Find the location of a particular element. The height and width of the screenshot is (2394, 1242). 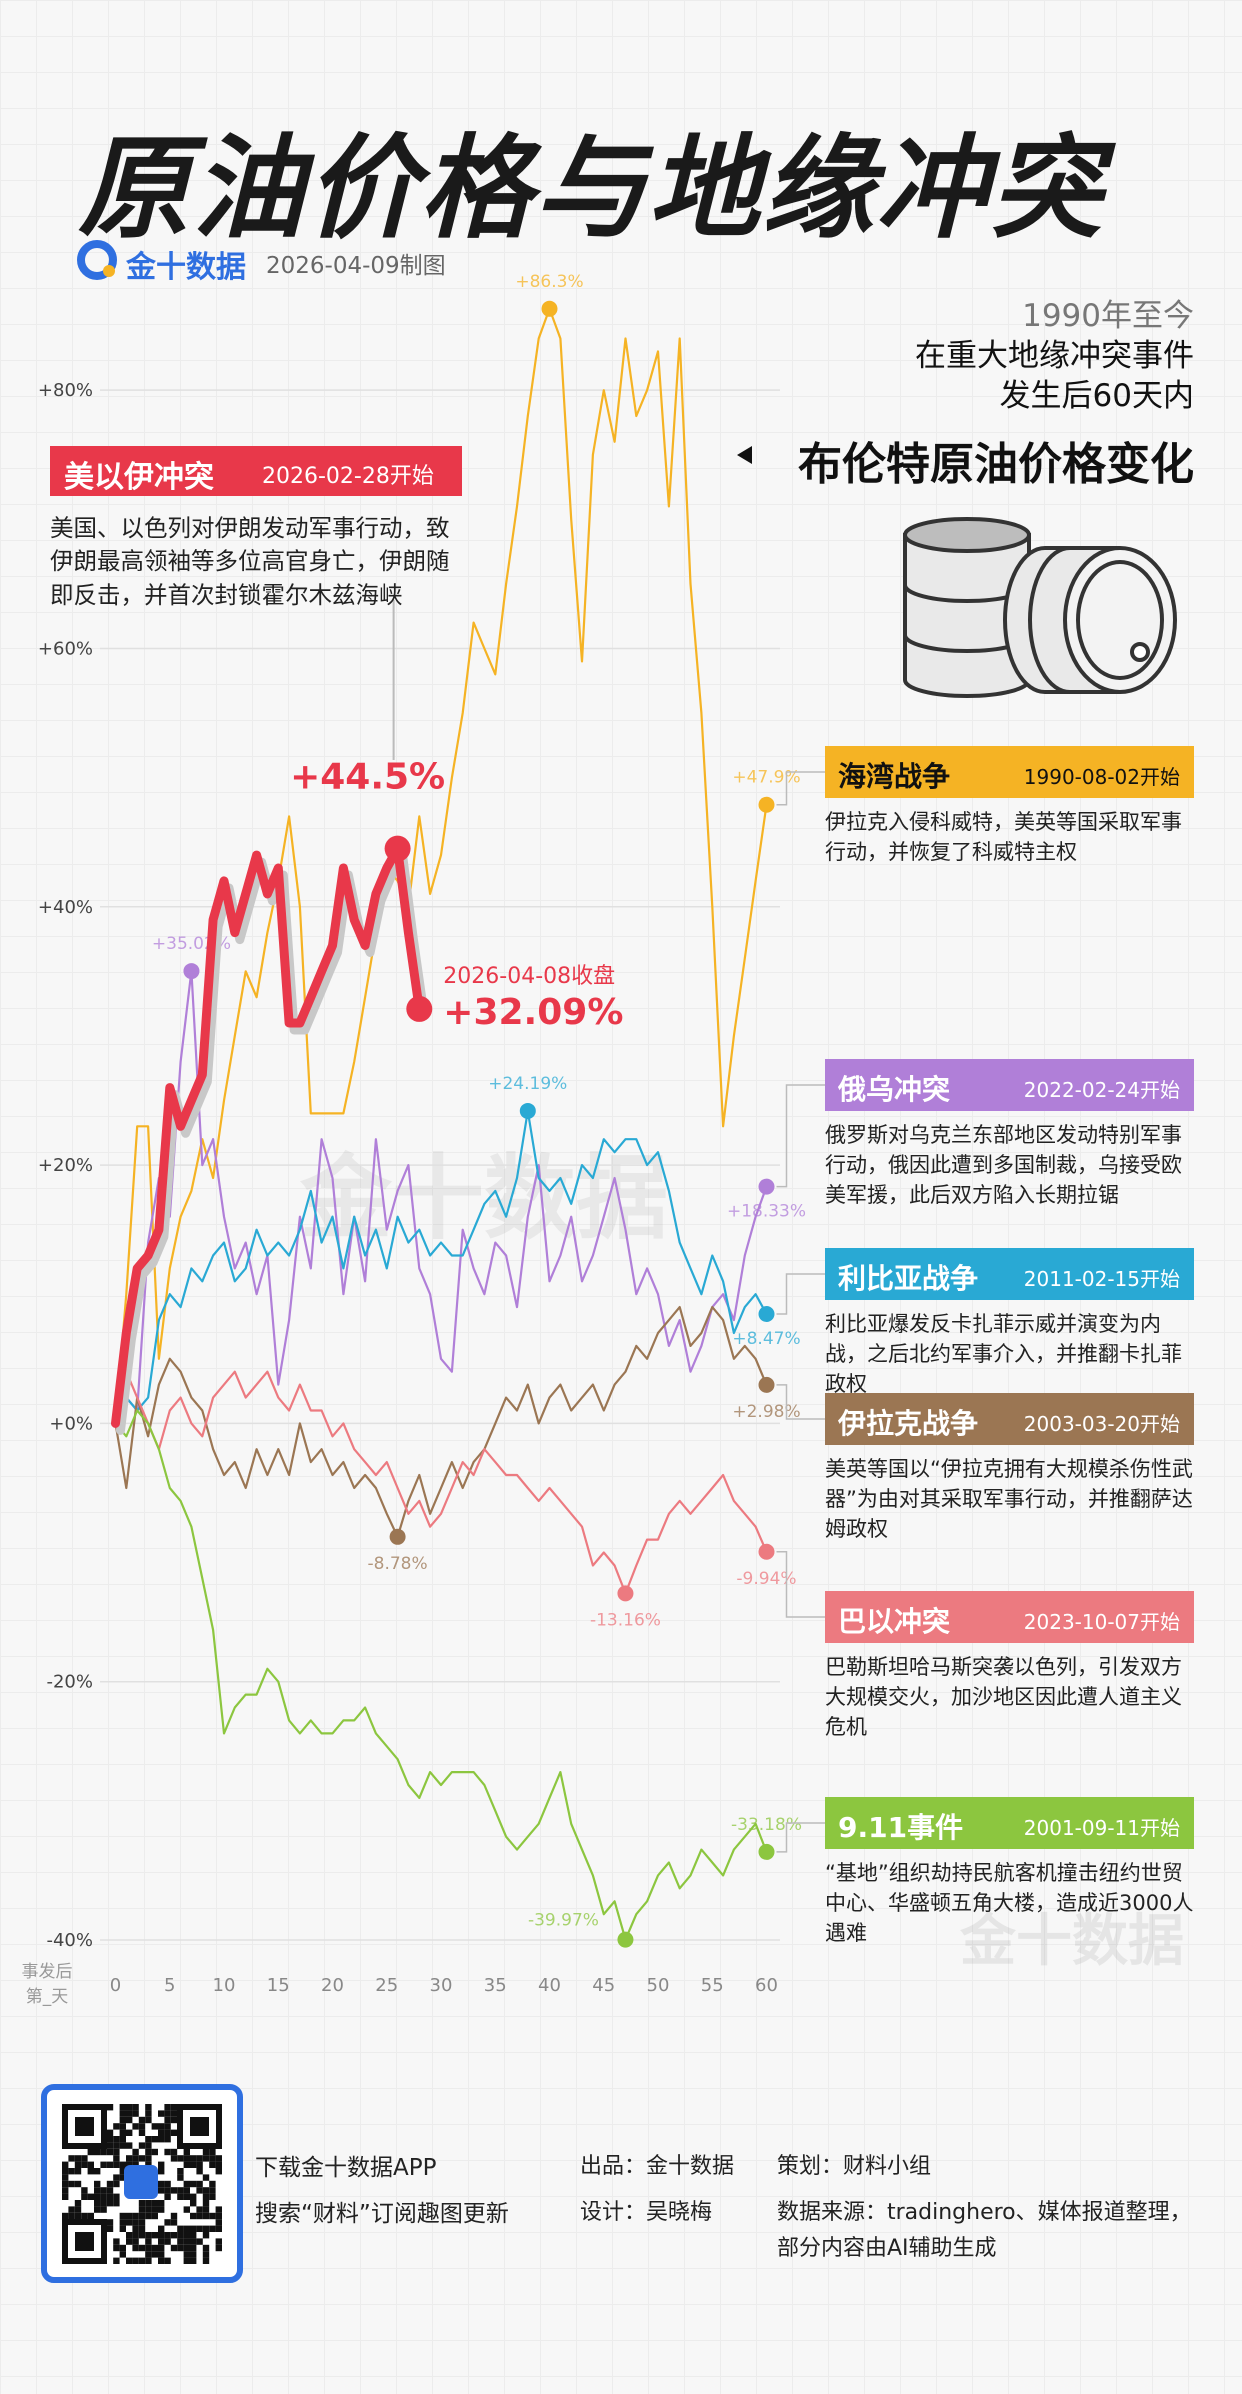

x-tick-label: 45 is located at coordinates (603, 1985).